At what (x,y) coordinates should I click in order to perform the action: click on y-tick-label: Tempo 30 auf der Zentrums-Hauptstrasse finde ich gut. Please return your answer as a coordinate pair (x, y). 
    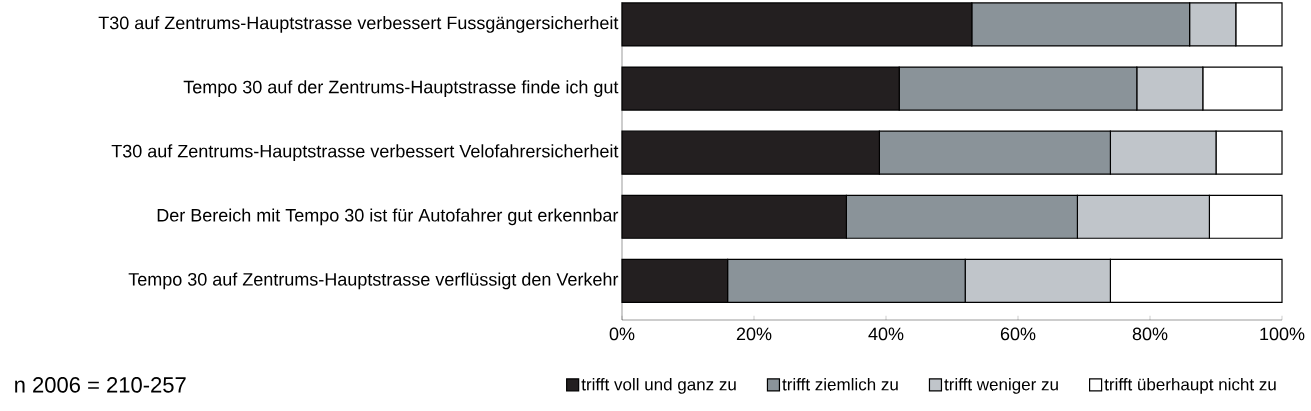
    Looking at the image, I should click on (401, 88).